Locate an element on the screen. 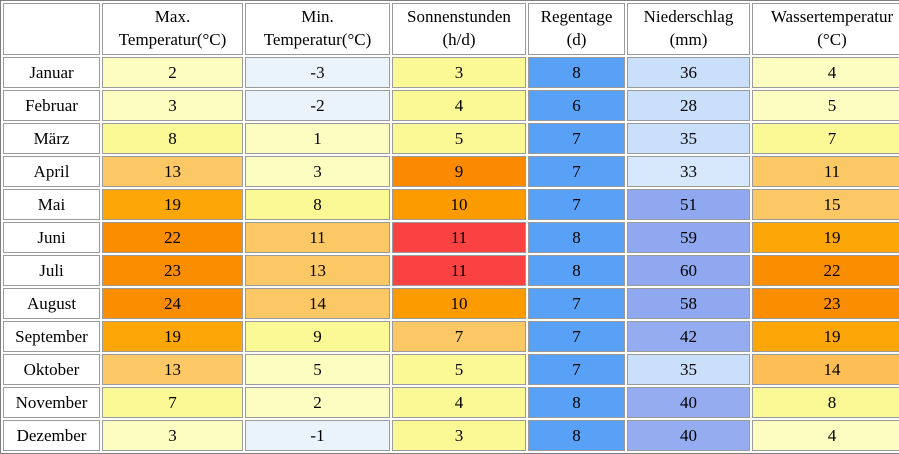  cell-water_temp: 5 is located at coordinates (825, 105).